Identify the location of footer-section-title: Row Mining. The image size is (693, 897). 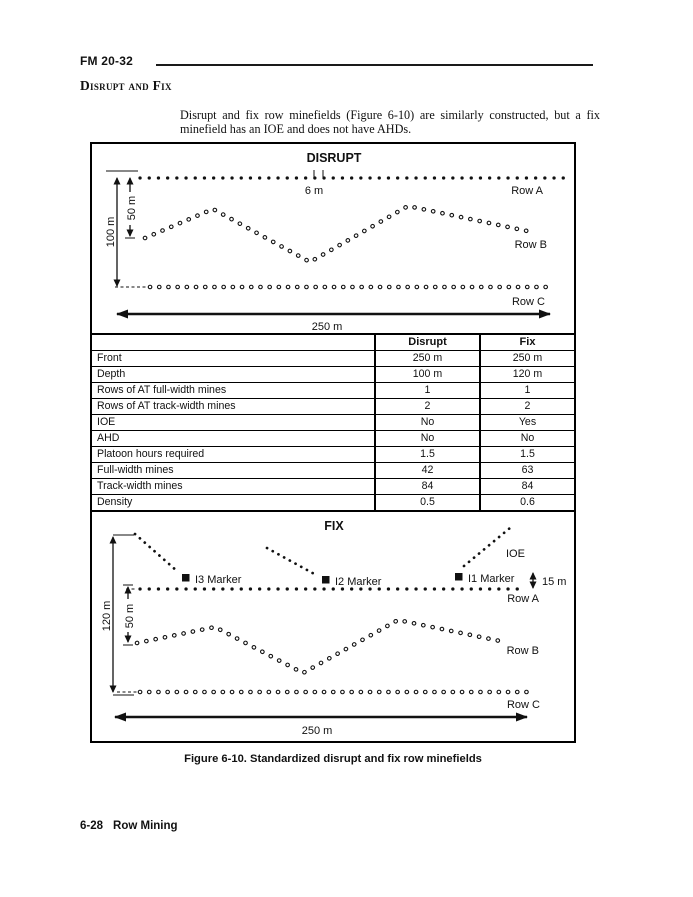
(145, 826).